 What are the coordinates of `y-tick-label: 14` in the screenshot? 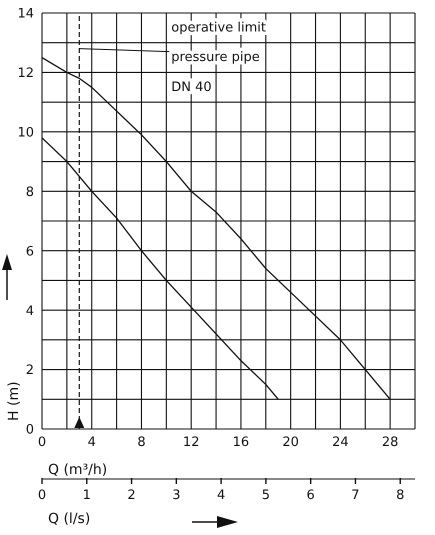 It's located at (25, 14).